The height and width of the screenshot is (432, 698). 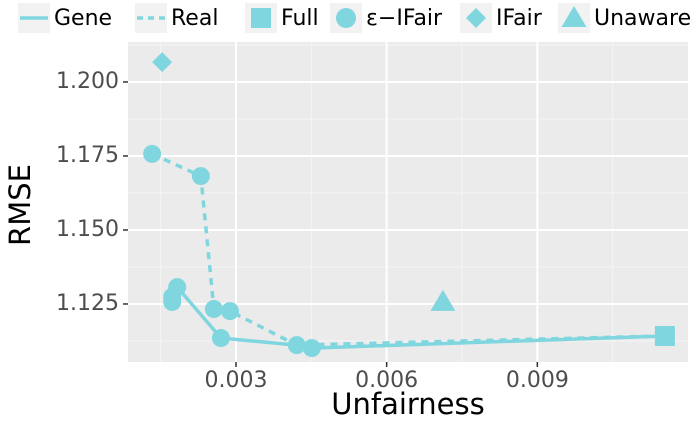 What do you see at coordinates (537, 380) in the screenshot?
I see `x-tick-label: 0.009` at bounding box center [537, 380].